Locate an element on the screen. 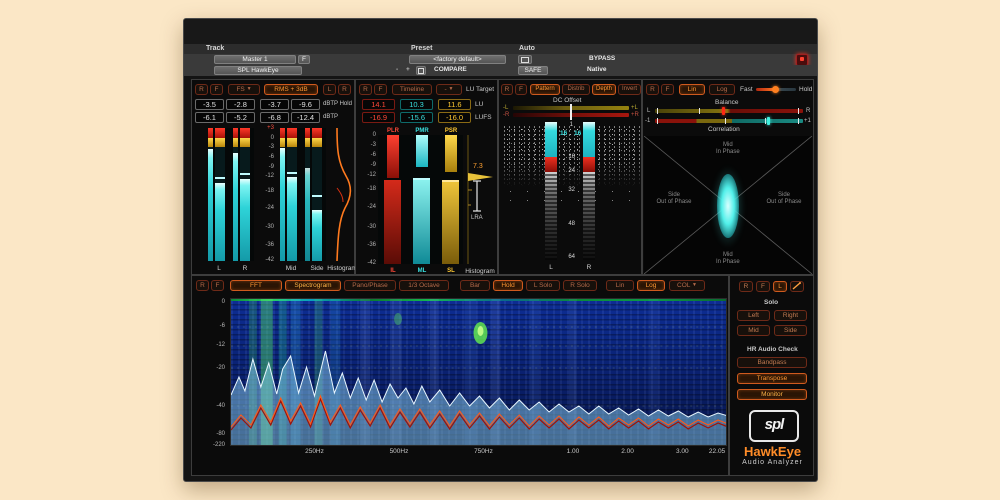 Image resolution: width=1000 pixels, height=500 pixels. pano-phase-button: Pano/Phase is located at coordinates (370, 285).